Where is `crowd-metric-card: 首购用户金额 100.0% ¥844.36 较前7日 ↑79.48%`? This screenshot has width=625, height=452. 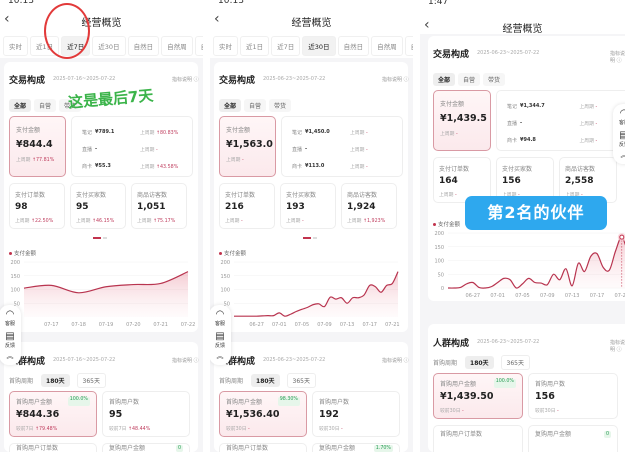 crowd-metric-card: 首购用户金额 100.0% ¥844.36 较前7日 ↑79.48% is located at coordinates (53, 414).